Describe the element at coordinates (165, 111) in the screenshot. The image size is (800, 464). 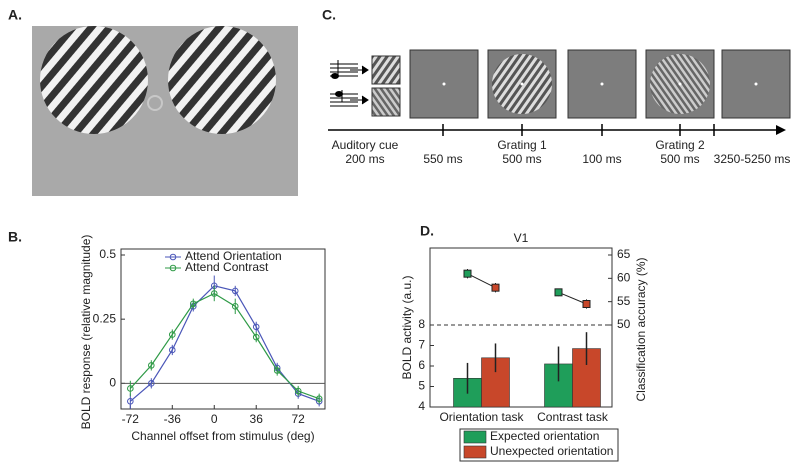
I see `stimulus-display` at that location.